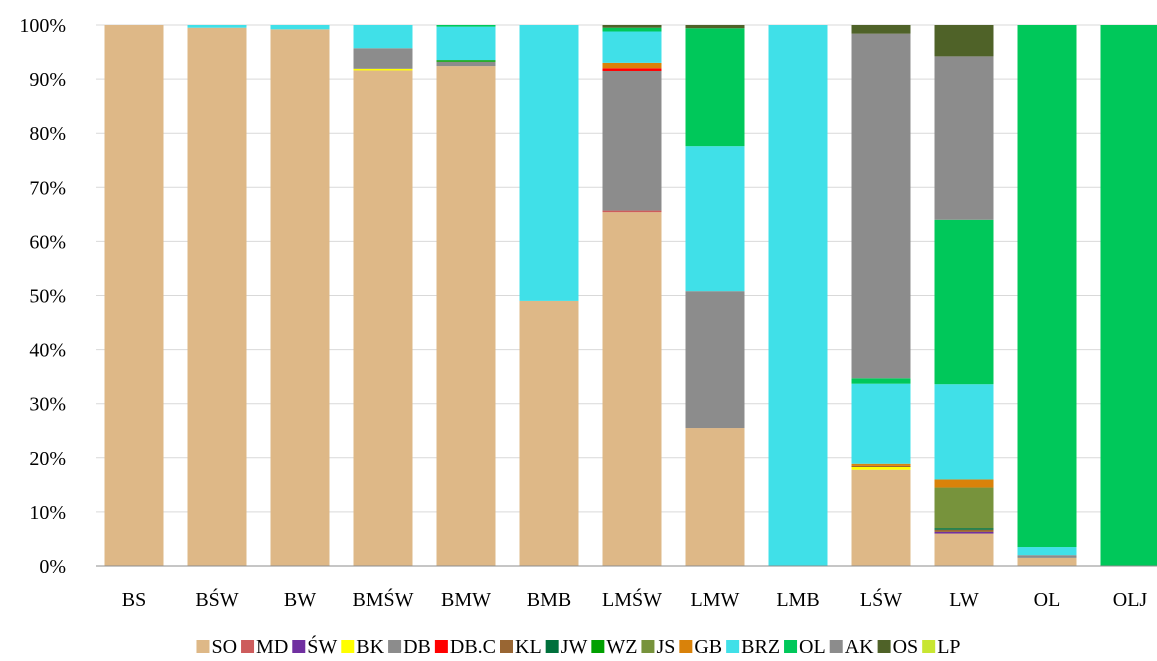 Image resolution: width=1157 pixels, height=661 pixels. I want to click on x-axis-ticks: BS BŚW BW BMŚW BMW BMB LMŚW LMW LMB LŚW LW OL OLJ, so click(635, 599).